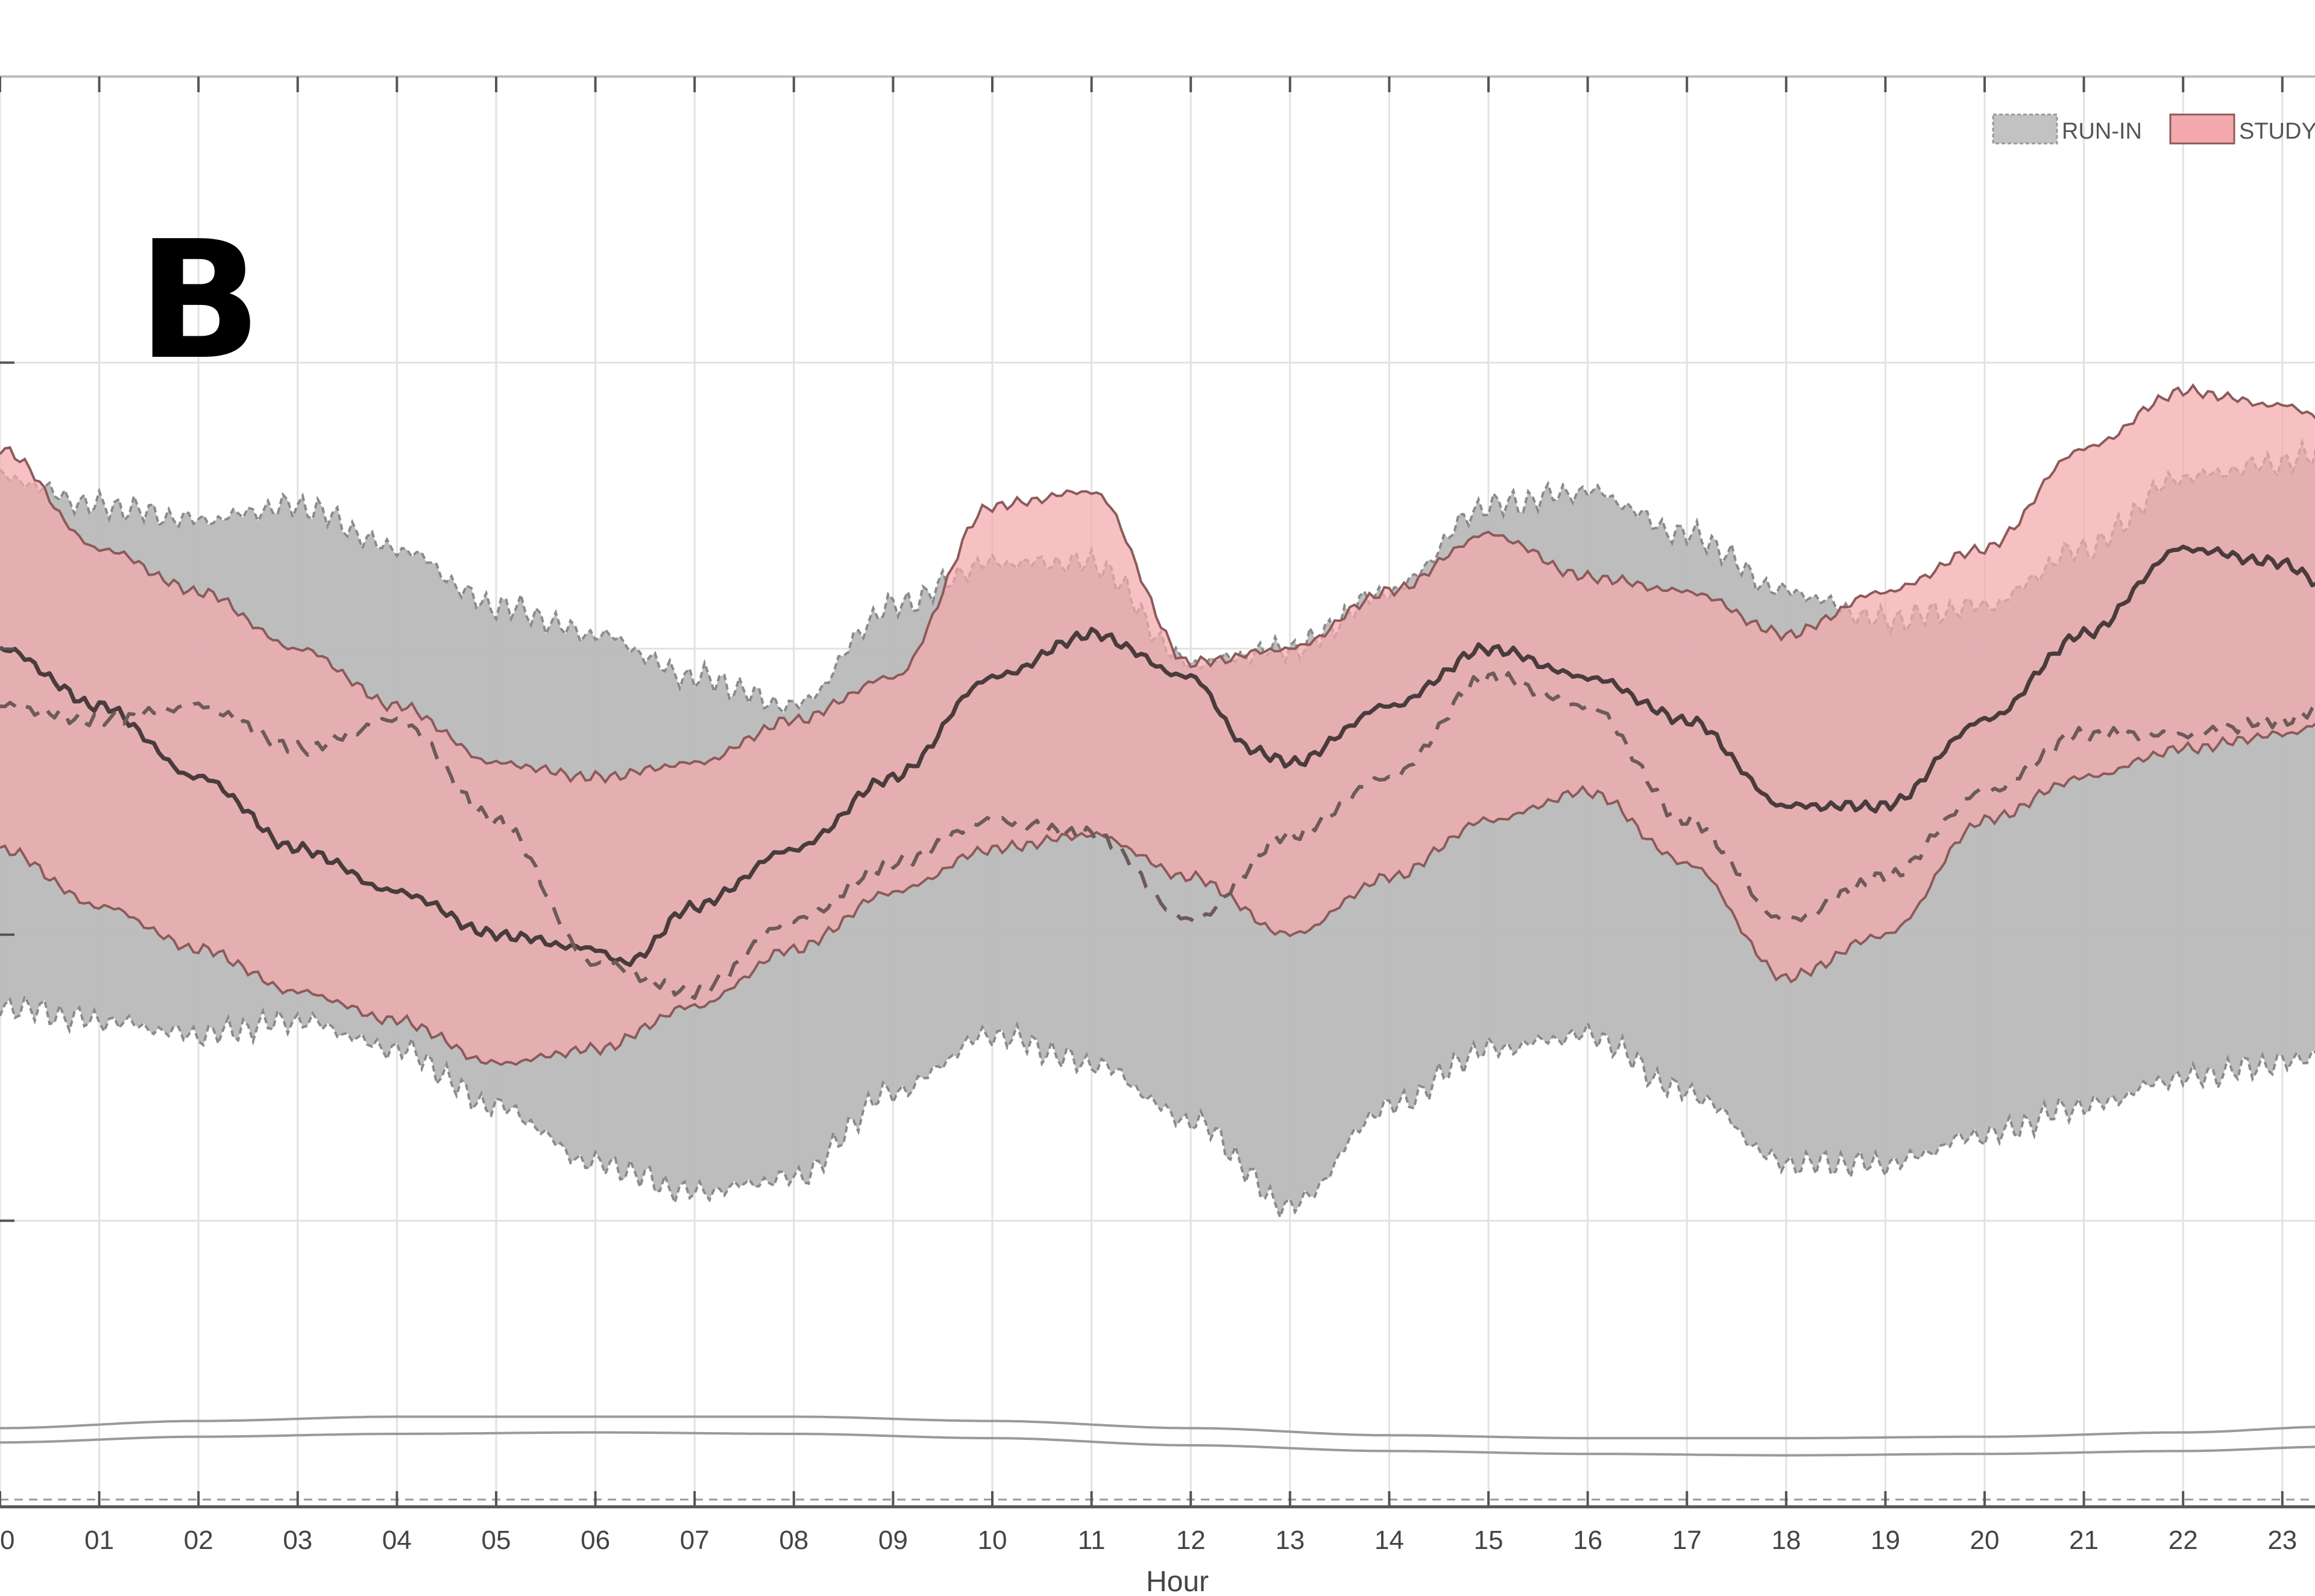 The image size is (2315, 1596). What do you see at coordinates (1886, 1540) in the screenshot?
I see `x-tick-label: 19` at bounding box center [1886, 1540].